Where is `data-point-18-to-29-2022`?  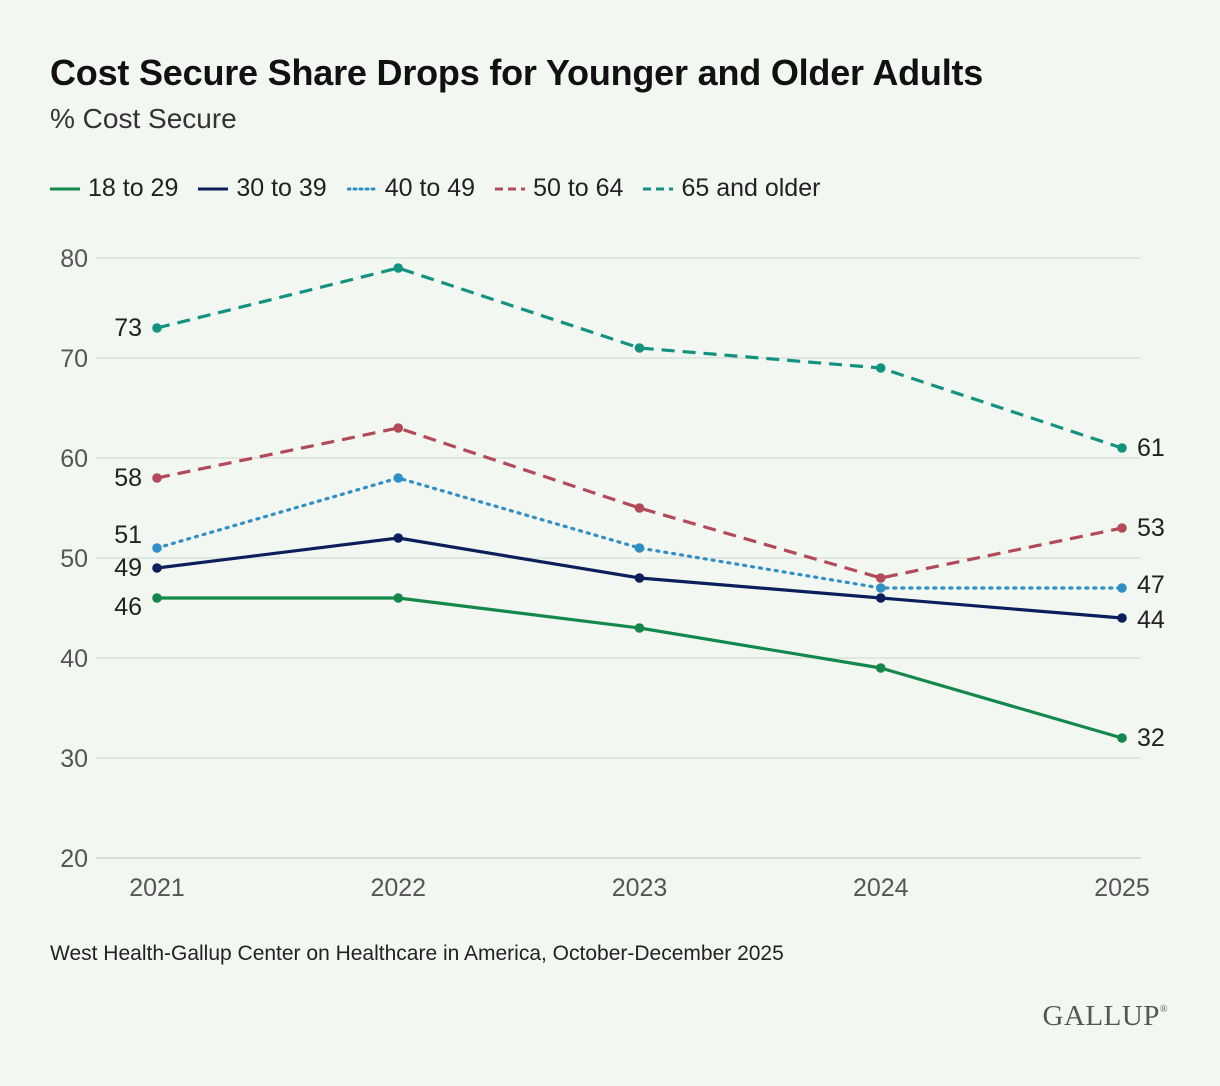
data-point-18-to-29-2022 is located at coordinates (398, 598).